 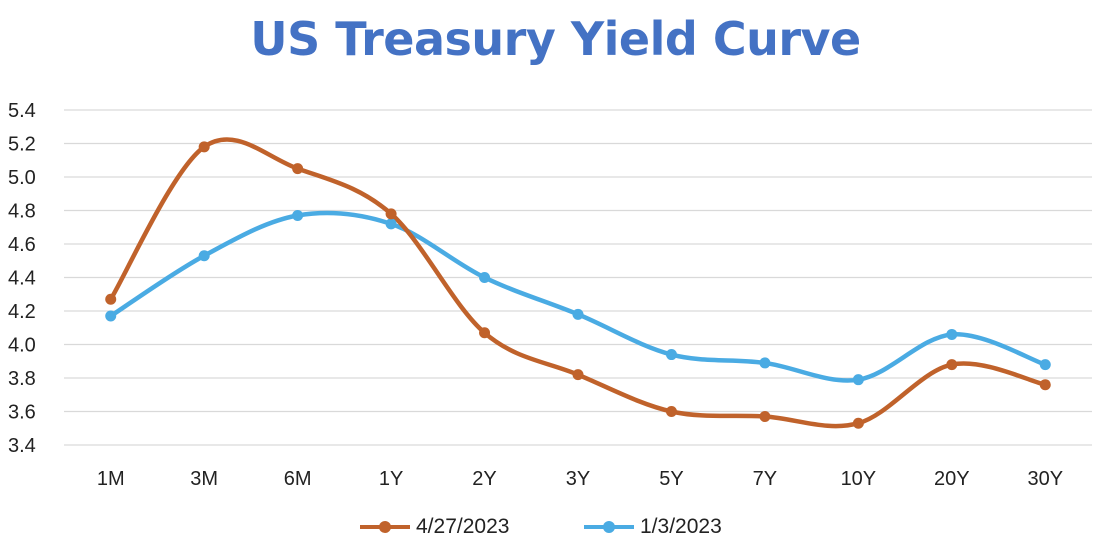 What do you see at coordinates (204, 479) in the screenshot?
I see `x-tick-label: 3M` at bounding box center [204, 479].